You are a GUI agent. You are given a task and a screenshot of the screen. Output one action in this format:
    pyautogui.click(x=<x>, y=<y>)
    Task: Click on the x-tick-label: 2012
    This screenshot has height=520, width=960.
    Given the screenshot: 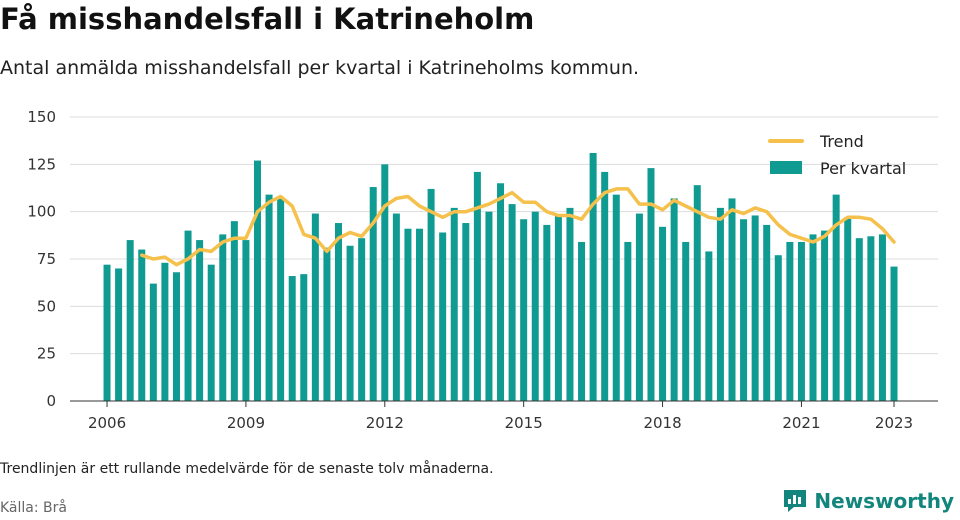 What is the action you would take?
    pyautogui.click(x=385, y=423)
    